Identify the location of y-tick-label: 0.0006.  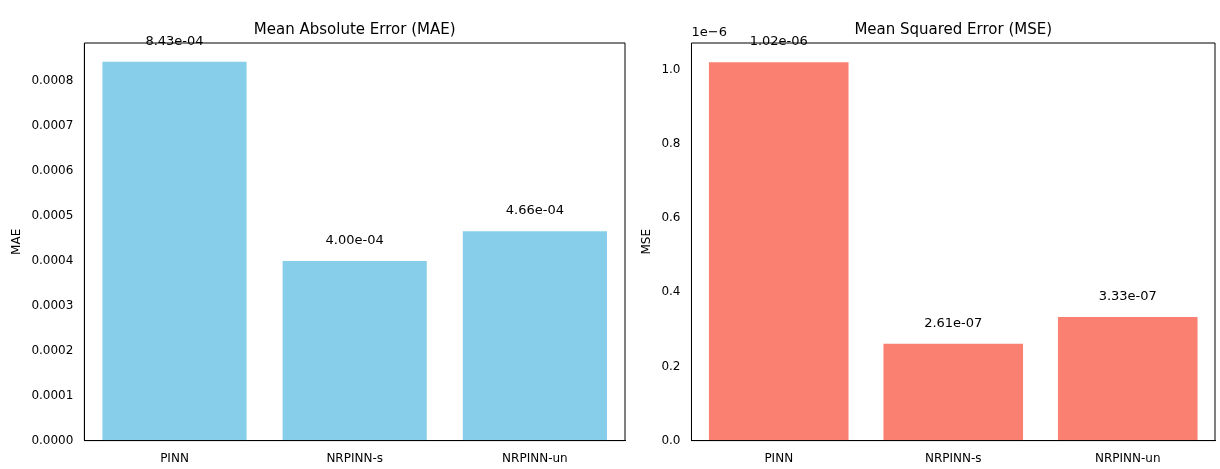
(52, 170).